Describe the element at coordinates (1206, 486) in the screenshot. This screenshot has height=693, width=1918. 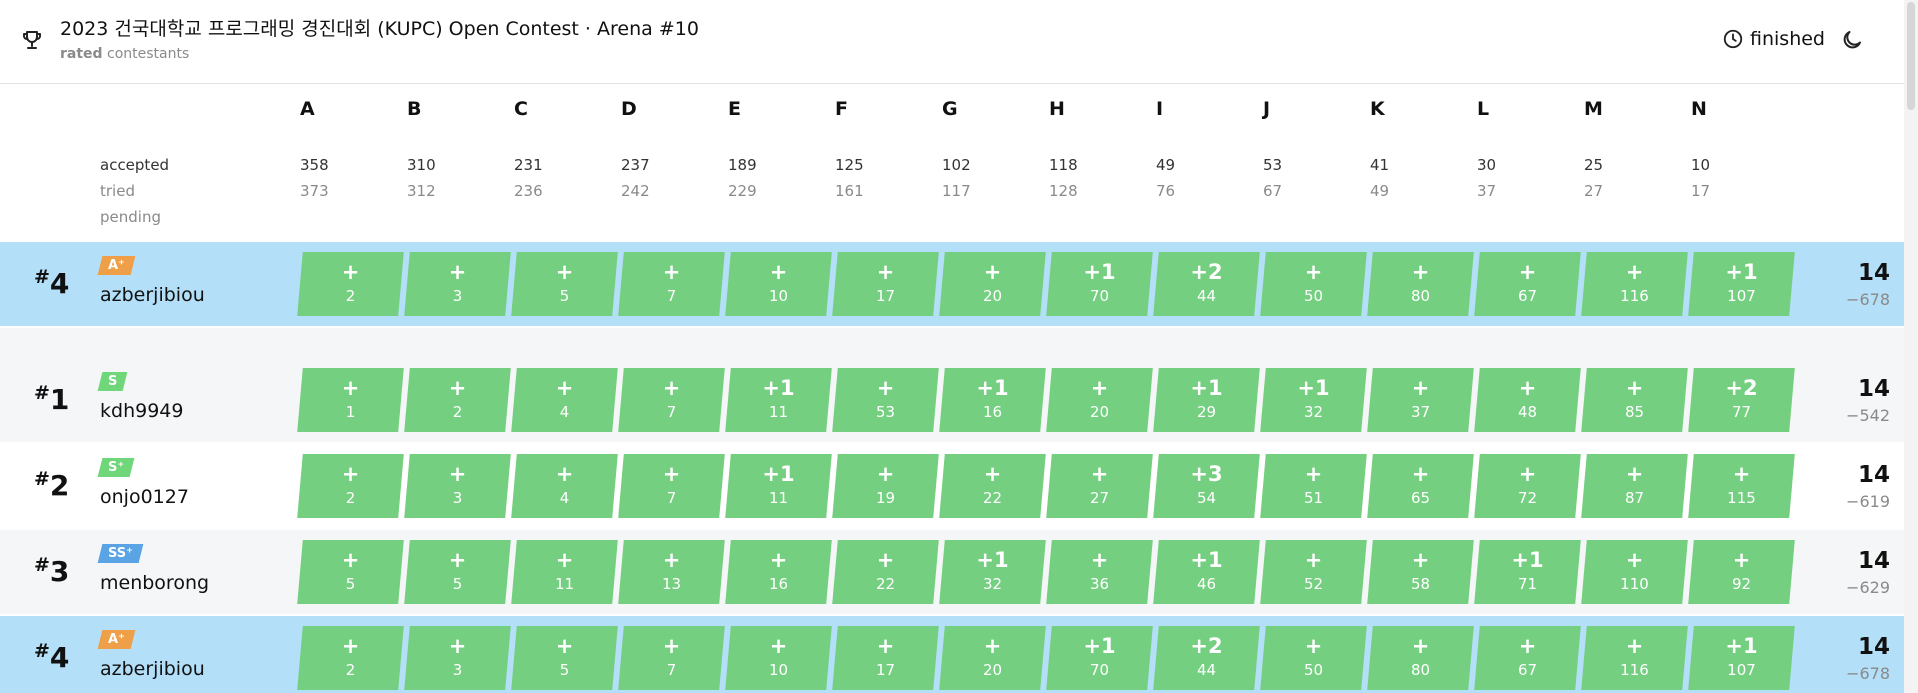
I see `problem-cell-i: +3 54` at that location.